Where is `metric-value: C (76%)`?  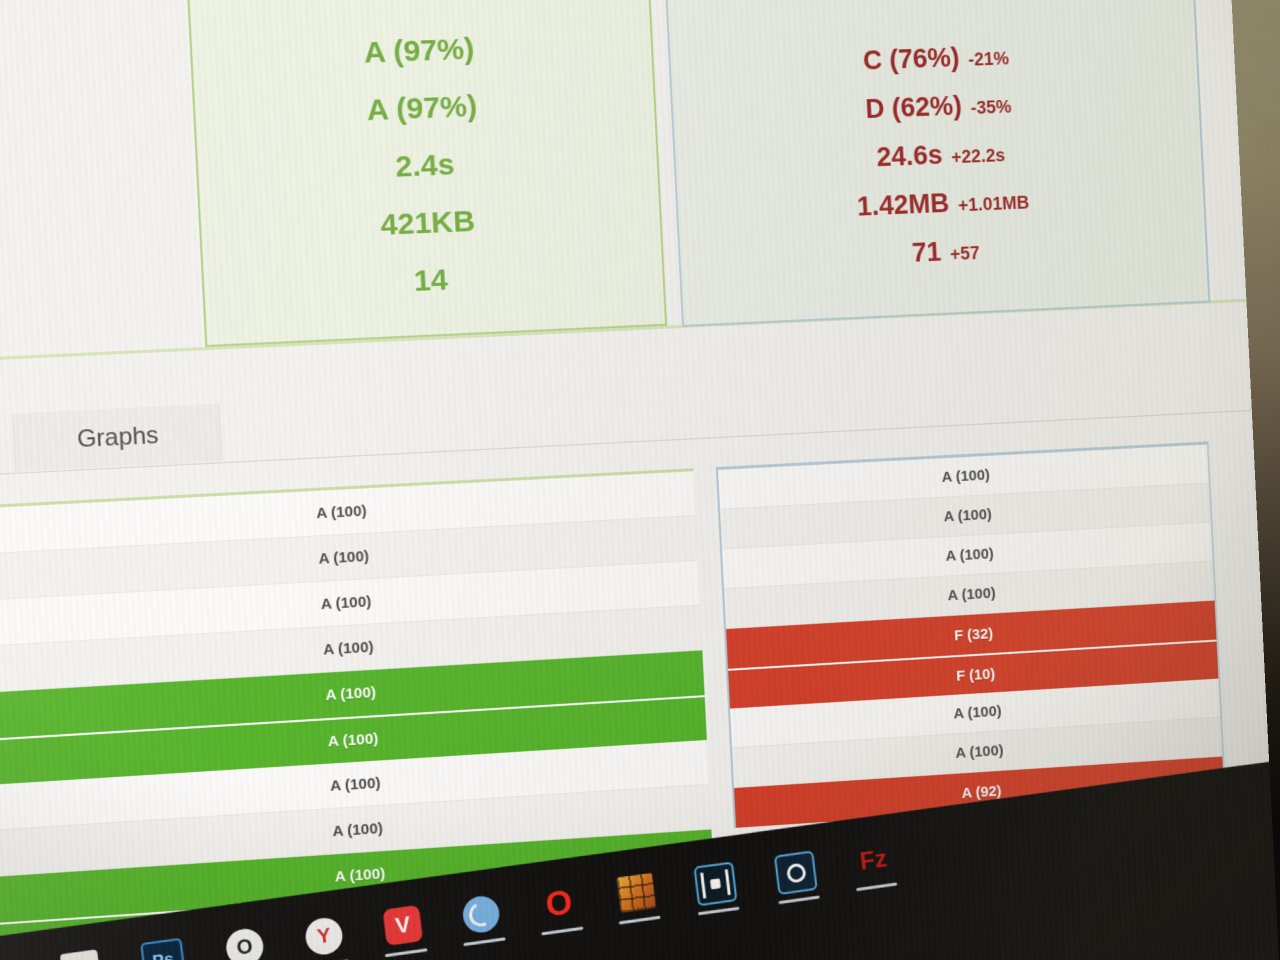
metric-value: C (76%) is located at coordinates (911, 59).